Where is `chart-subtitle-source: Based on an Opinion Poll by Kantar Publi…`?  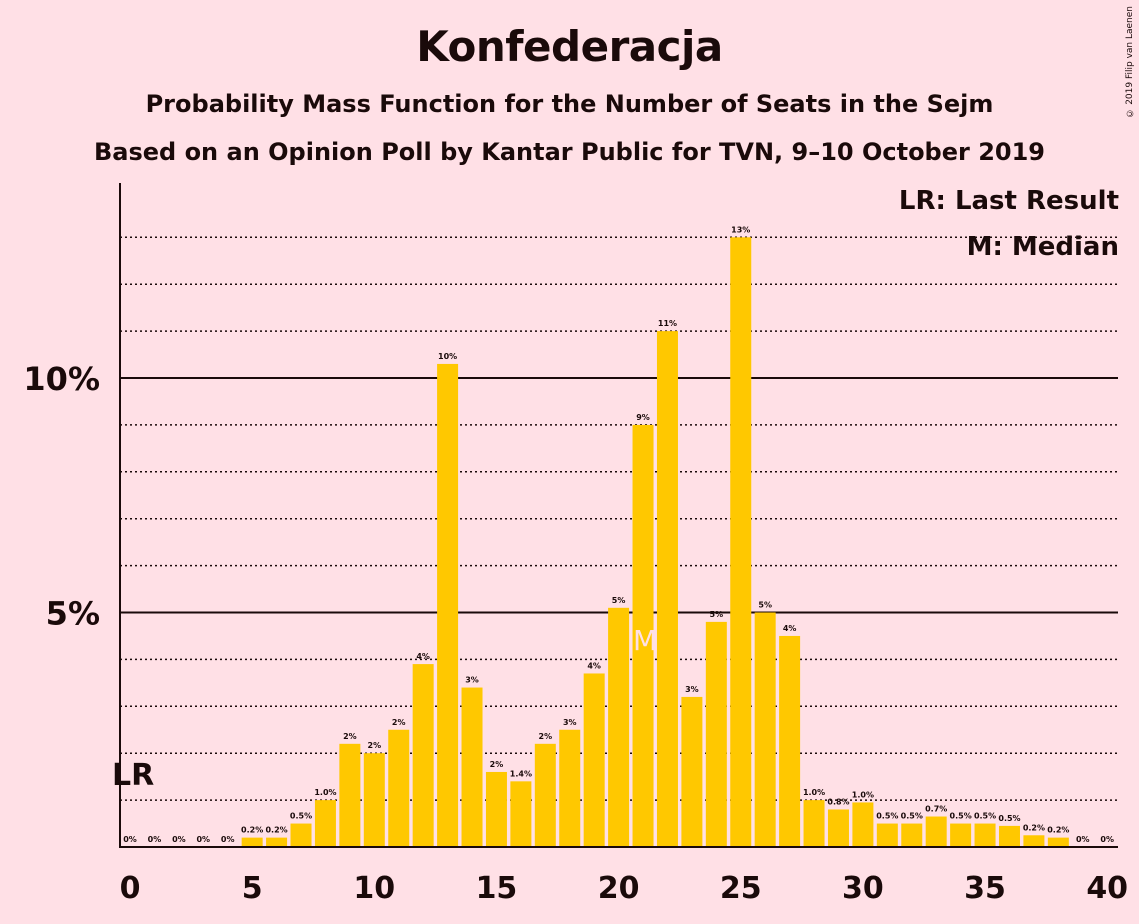 chart-subtitle-source: Based on an Opinion Poll by Kantar Publi… is located at coordinates (569, 152).